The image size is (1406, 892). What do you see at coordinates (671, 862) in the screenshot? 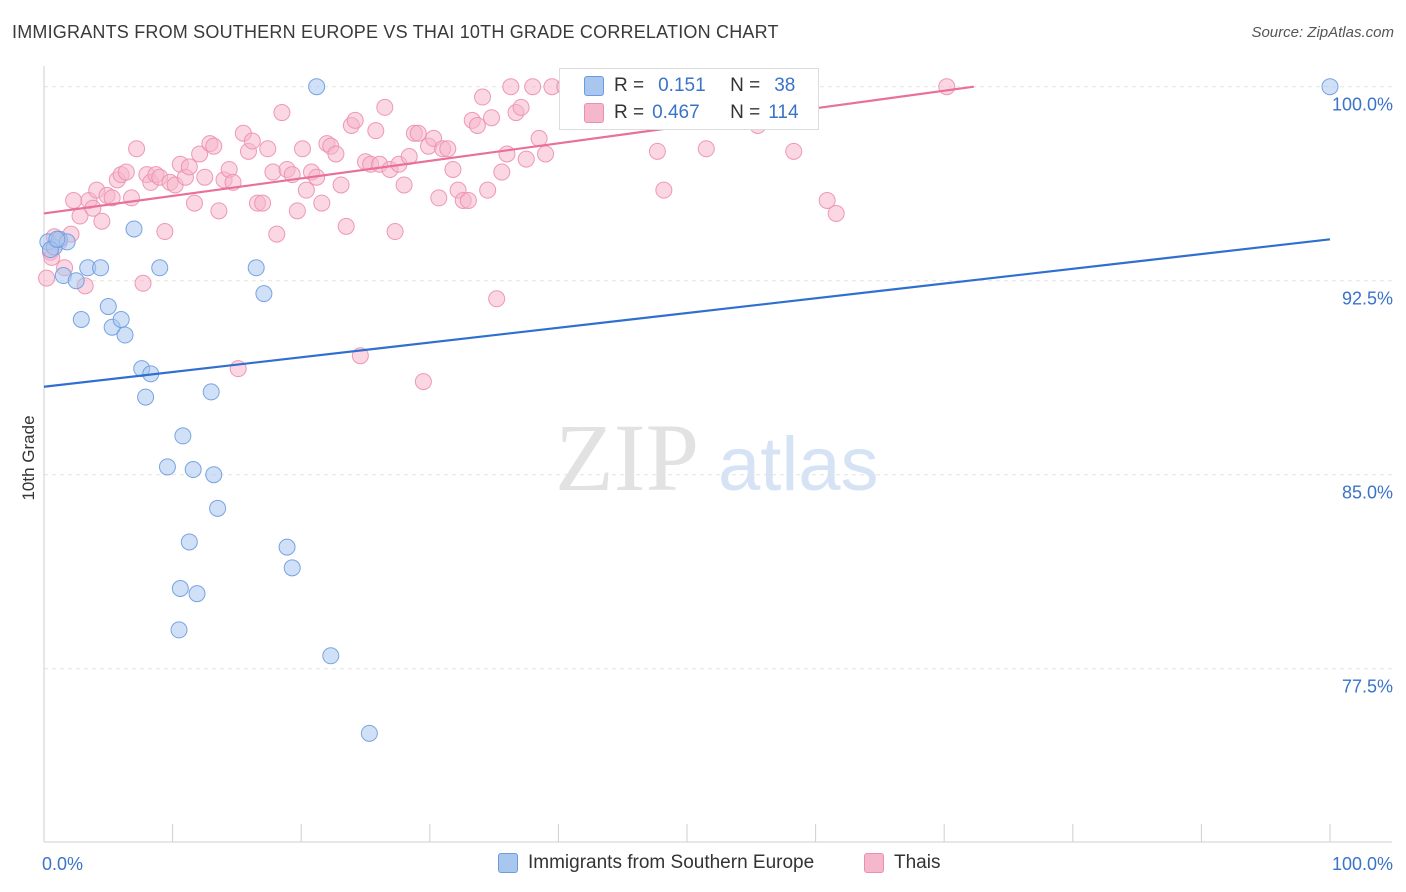
I see `legend-blue-label: Immigrants from Southern Europe` at bounding box center [671, 862].